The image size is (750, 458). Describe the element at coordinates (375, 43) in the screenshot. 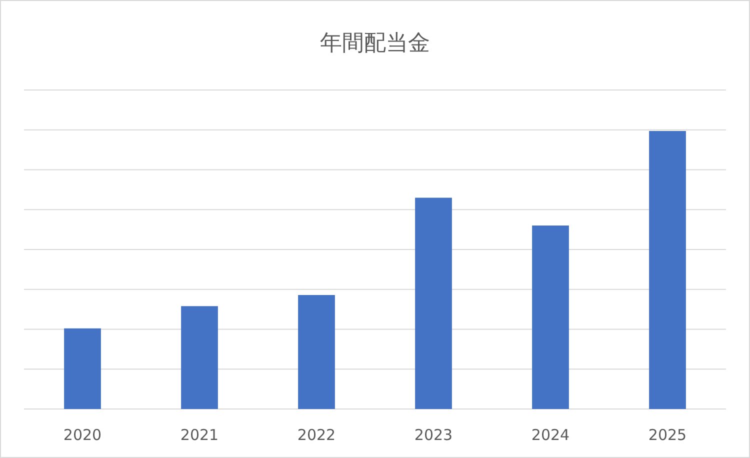

I see `chart-title: 年間配当金` at that location.